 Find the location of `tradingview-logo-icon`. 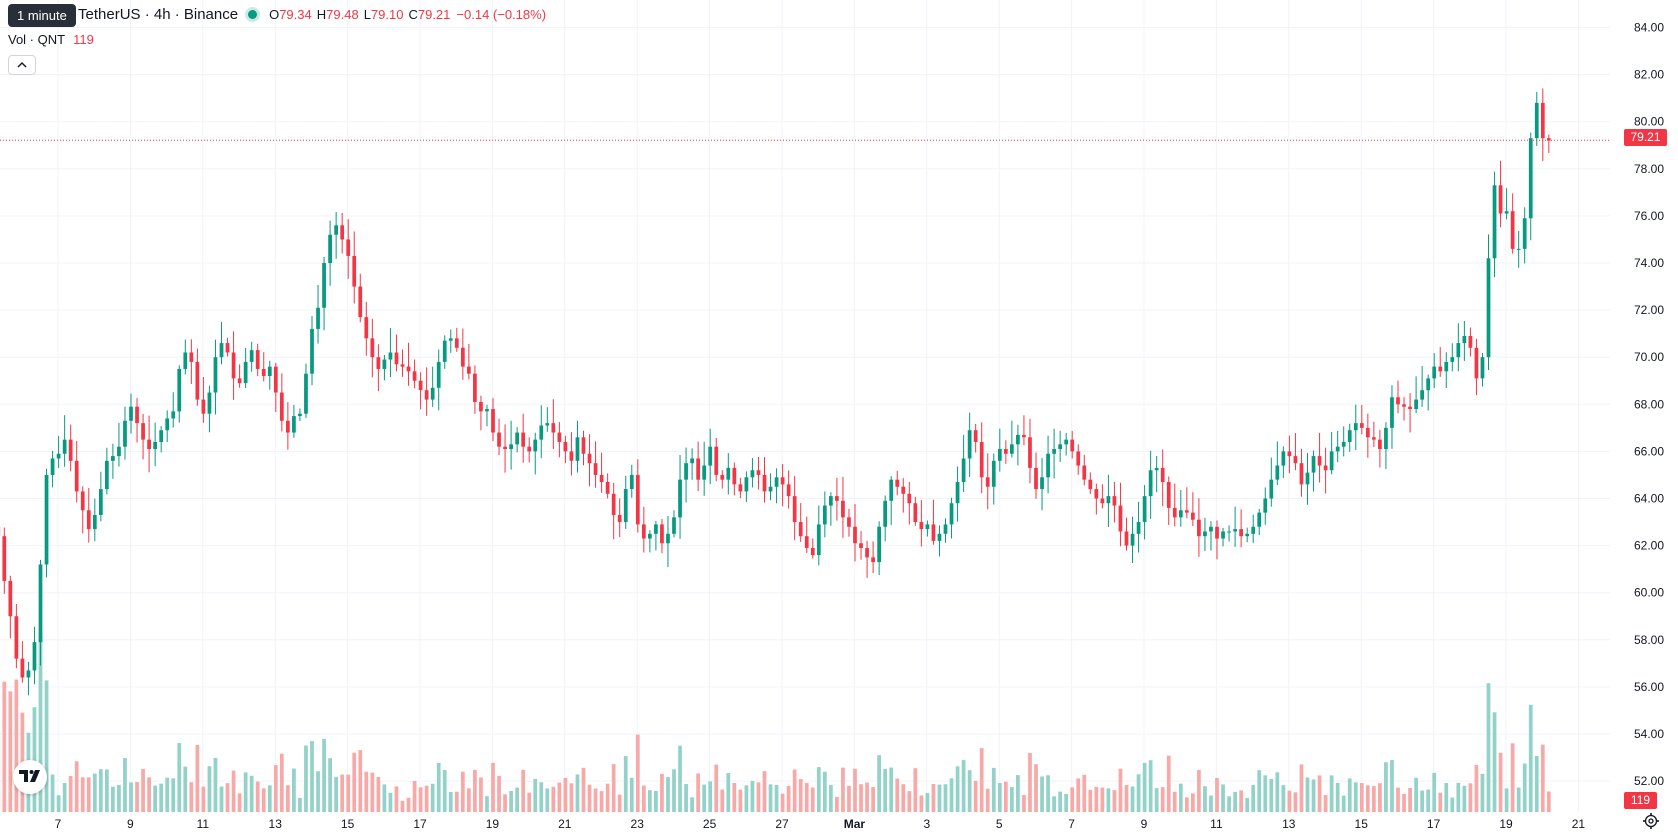

tradingview-logo-icon is located at coordinates (30, 777).